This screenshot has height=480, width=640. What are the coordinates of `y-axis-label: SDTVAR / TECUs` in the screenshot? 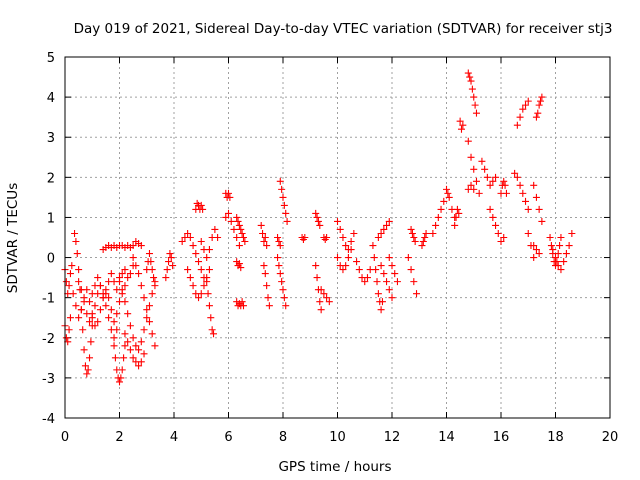 It's located at (13, 238).